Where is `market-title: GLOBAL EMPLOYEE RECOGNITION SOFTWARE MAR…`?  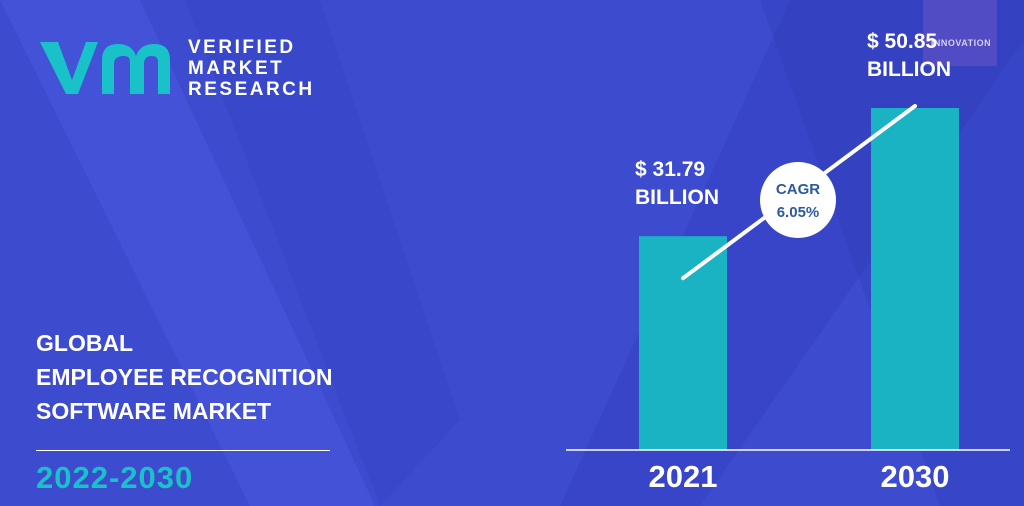 market-title: GLOBAL EMPLOYEE RECOGNITION SOFTWARE MAR… is located at coordinates (184, 377).